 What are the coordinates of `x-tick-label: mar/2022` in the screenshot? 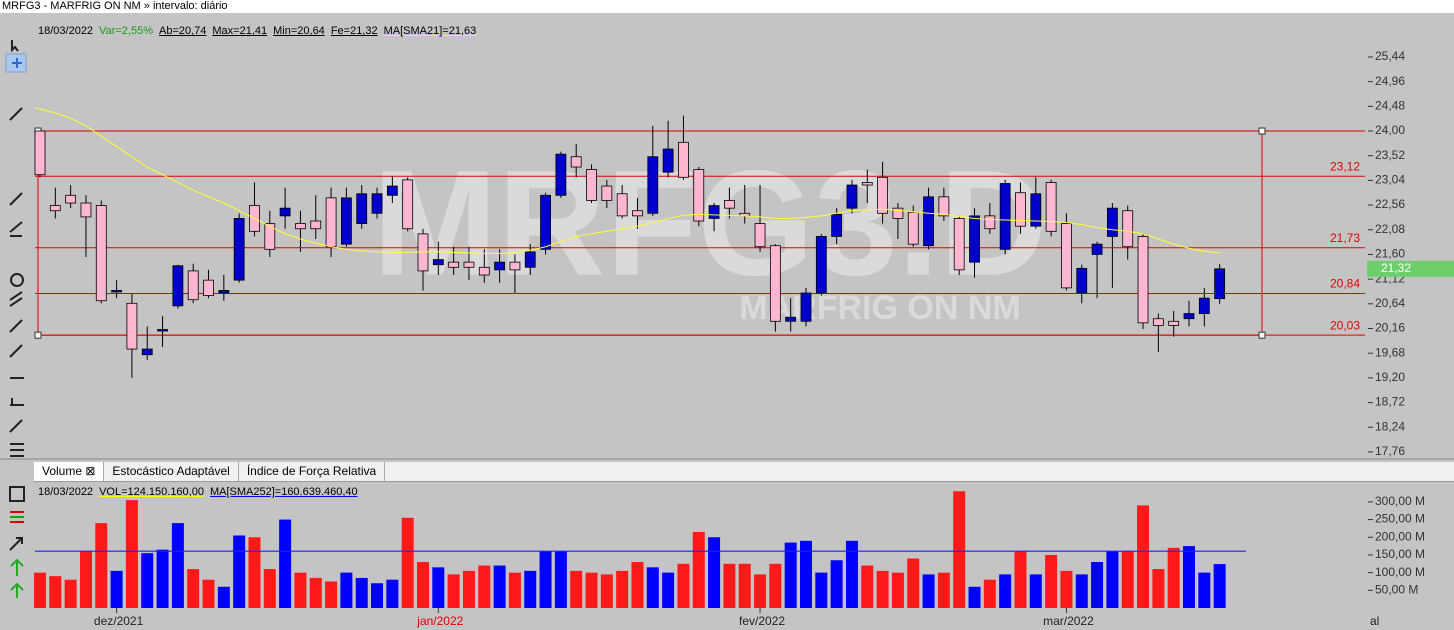 It's located at (1068, 621).